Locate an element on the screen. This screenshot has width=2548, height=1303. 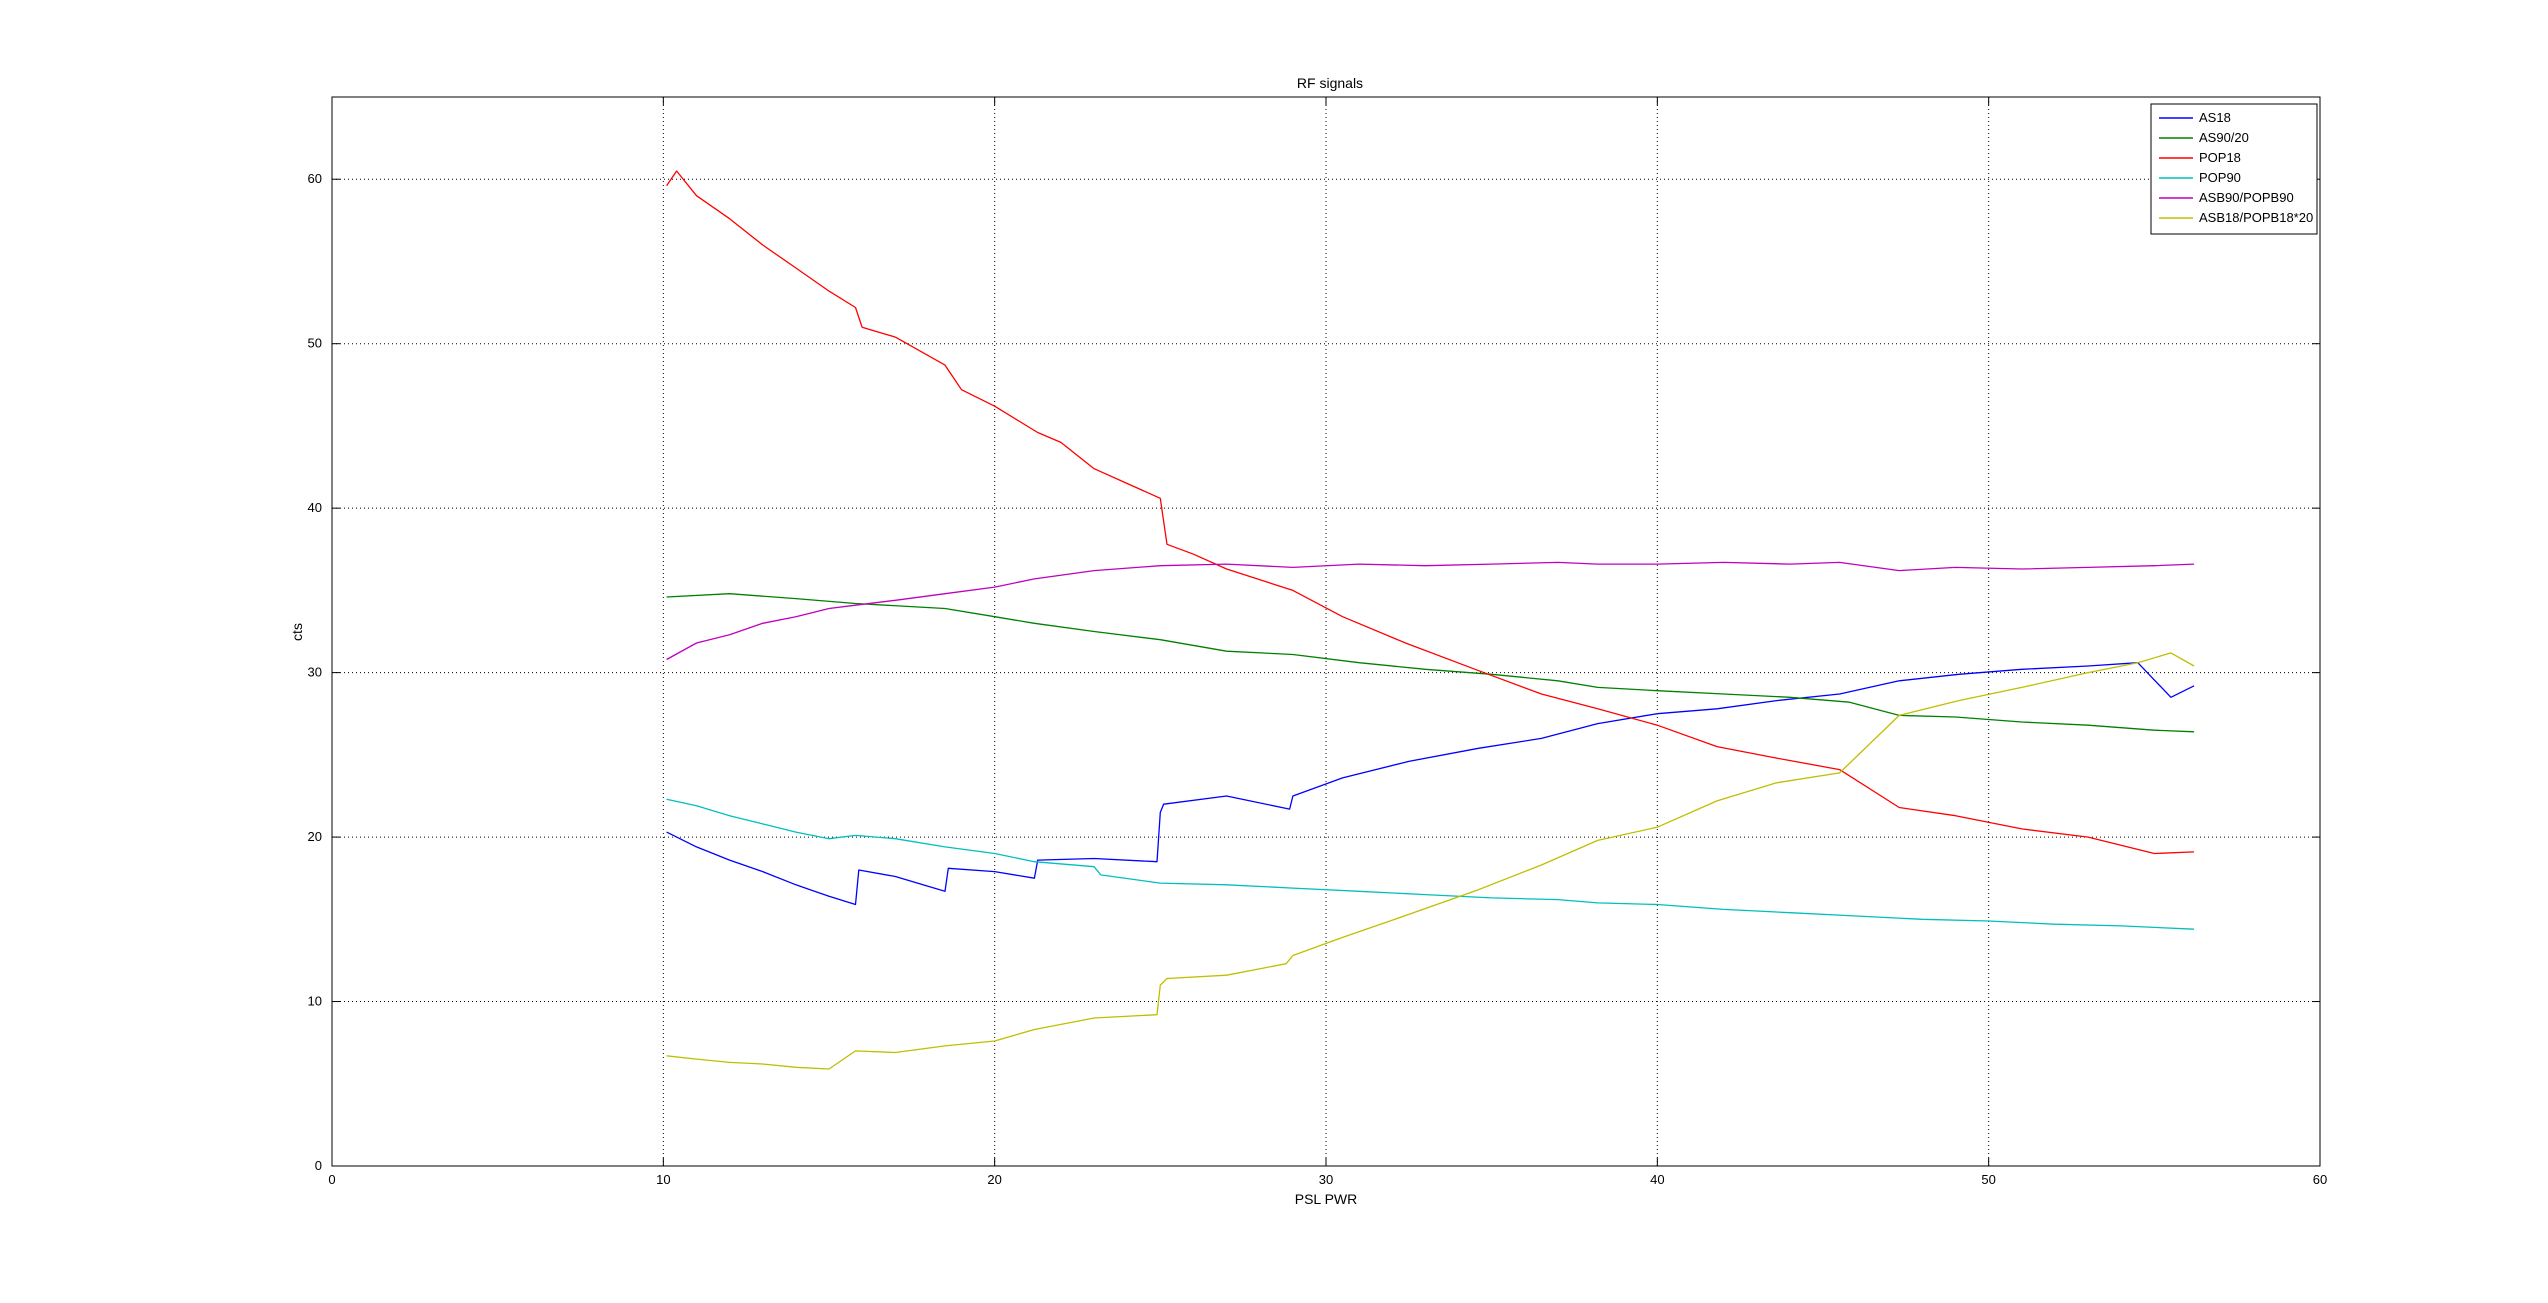
legend-label-as90-20: AS90/20 is located at coordinates (2224, 137).